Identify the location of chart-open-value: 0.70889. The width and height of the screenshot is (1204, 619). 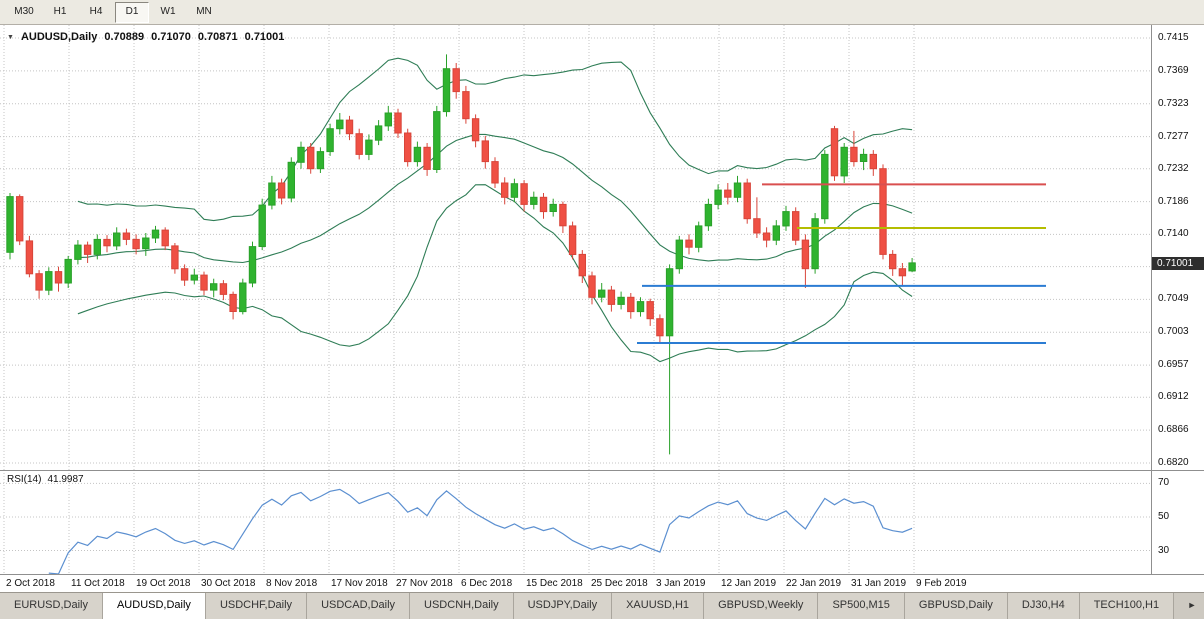
(124, 37).